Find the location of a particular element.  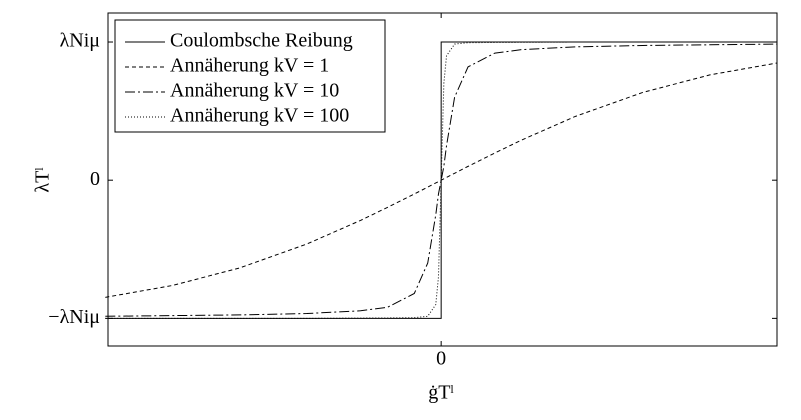

legend-label: Coulombsche Reibung is located at coordinates (261, 41).